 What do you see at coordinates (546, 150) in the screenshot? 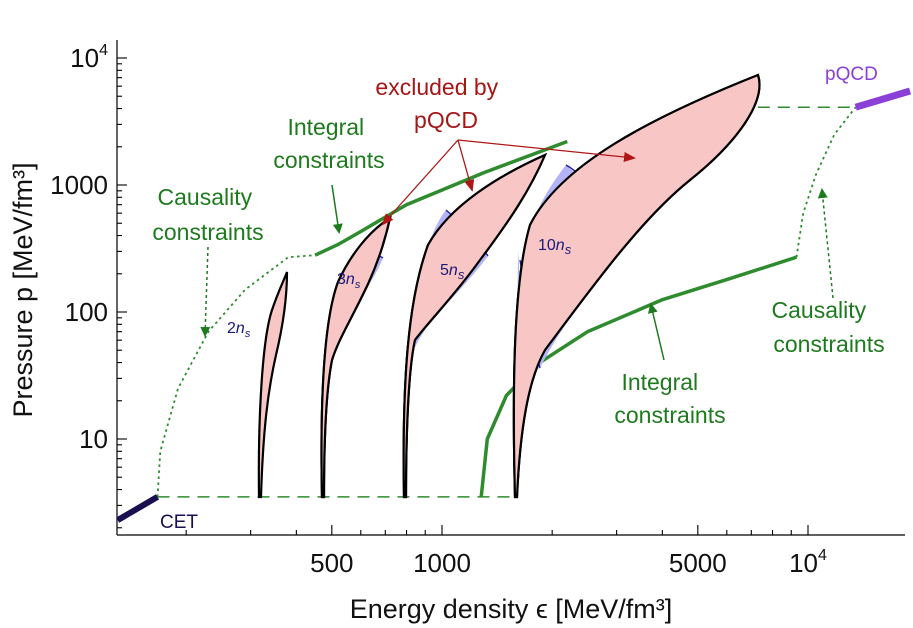
I see `excluded-arrow-10ns` at bounding box center [546, 150].